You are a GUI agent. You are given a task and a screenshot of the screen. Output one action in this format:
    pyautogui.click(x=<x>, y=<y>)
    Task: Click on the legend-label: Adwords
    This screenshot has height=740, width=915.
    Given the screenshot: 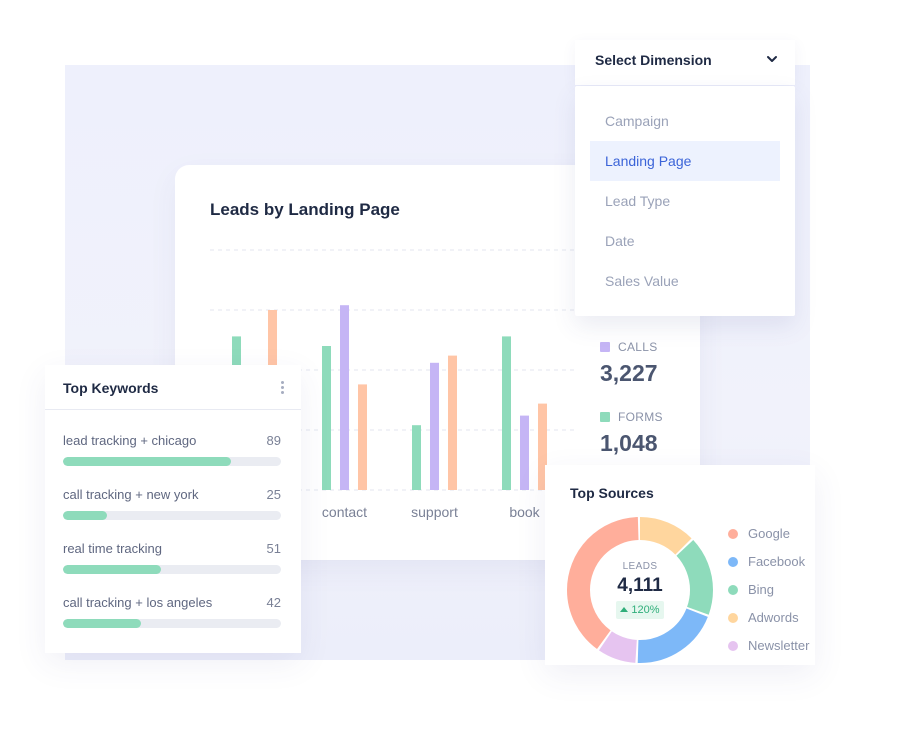 What is the action you would take?
    pyautogui.click(x=773, y=617)
    